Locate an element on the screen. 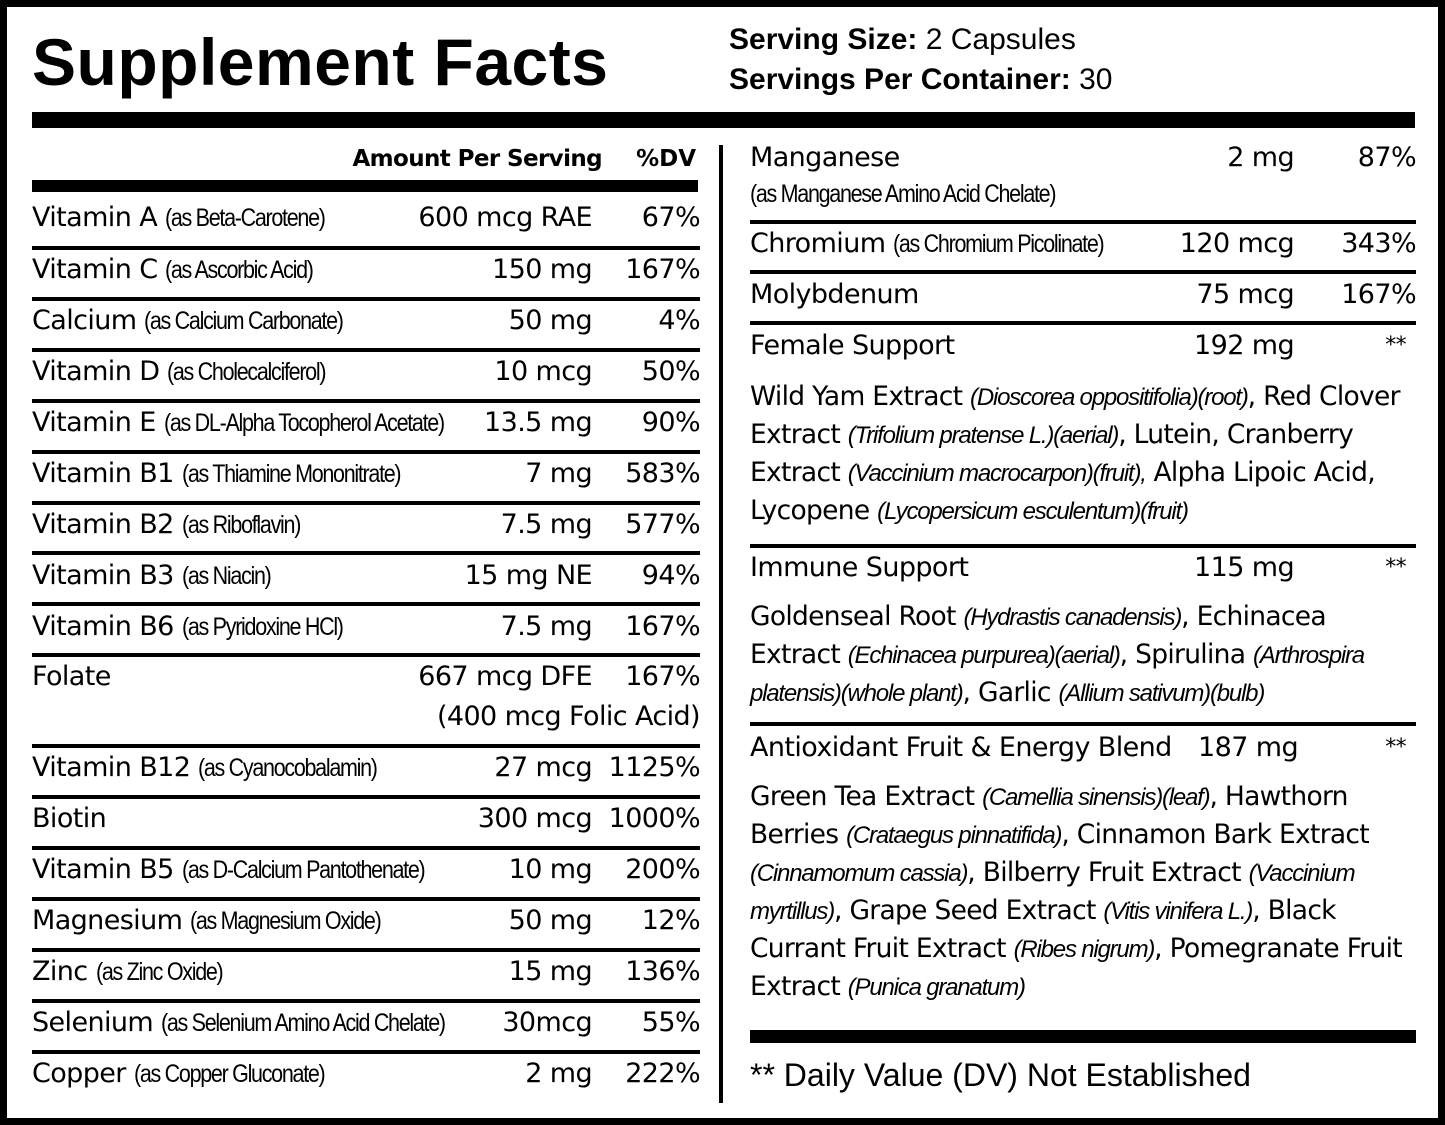 This screenshot has height=1125, width=1445. nutrient-dv: 50% is located at coordinates (671, 371).